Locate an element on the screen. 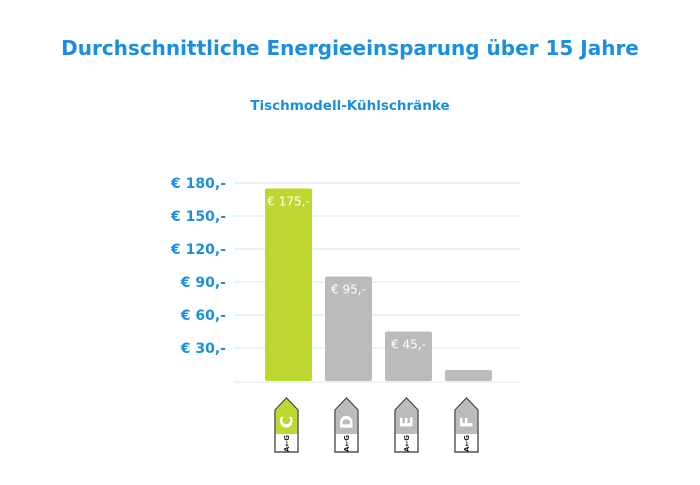 The height and width of the screenshot is (485, 700). energy-class-letter: F is located at coordinates (468, 422).